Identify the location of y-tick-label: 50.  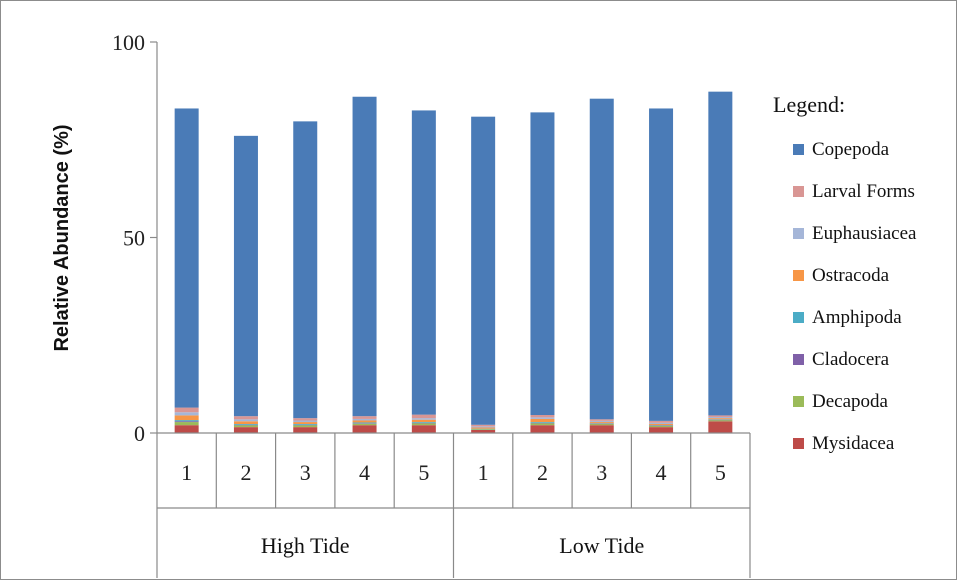
(134, 238).